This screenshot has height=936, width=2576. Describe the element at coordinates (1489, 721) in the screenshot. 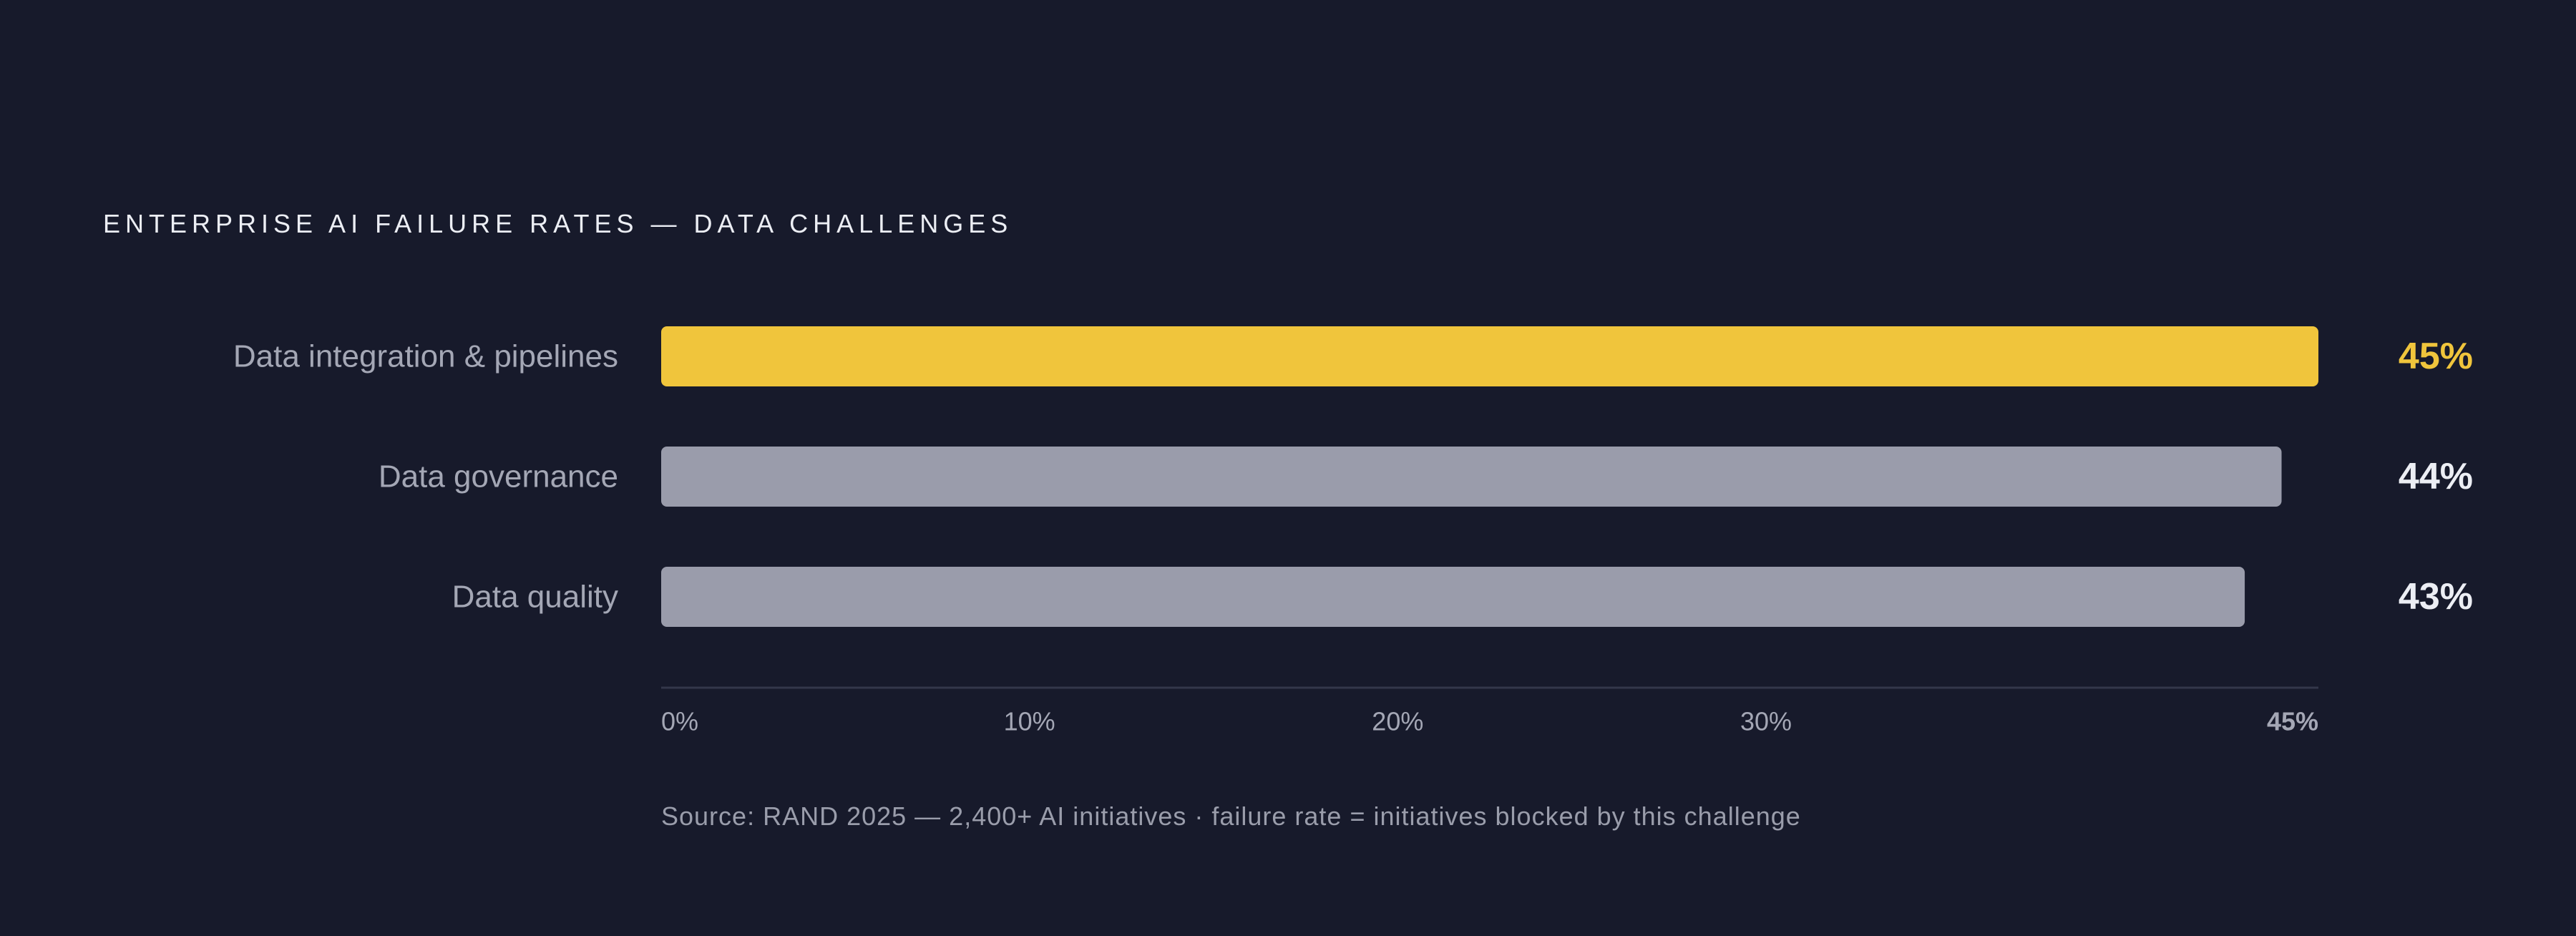

I see `x-axis-ticks: 0% 10% 20% 30% 45%` at that location.